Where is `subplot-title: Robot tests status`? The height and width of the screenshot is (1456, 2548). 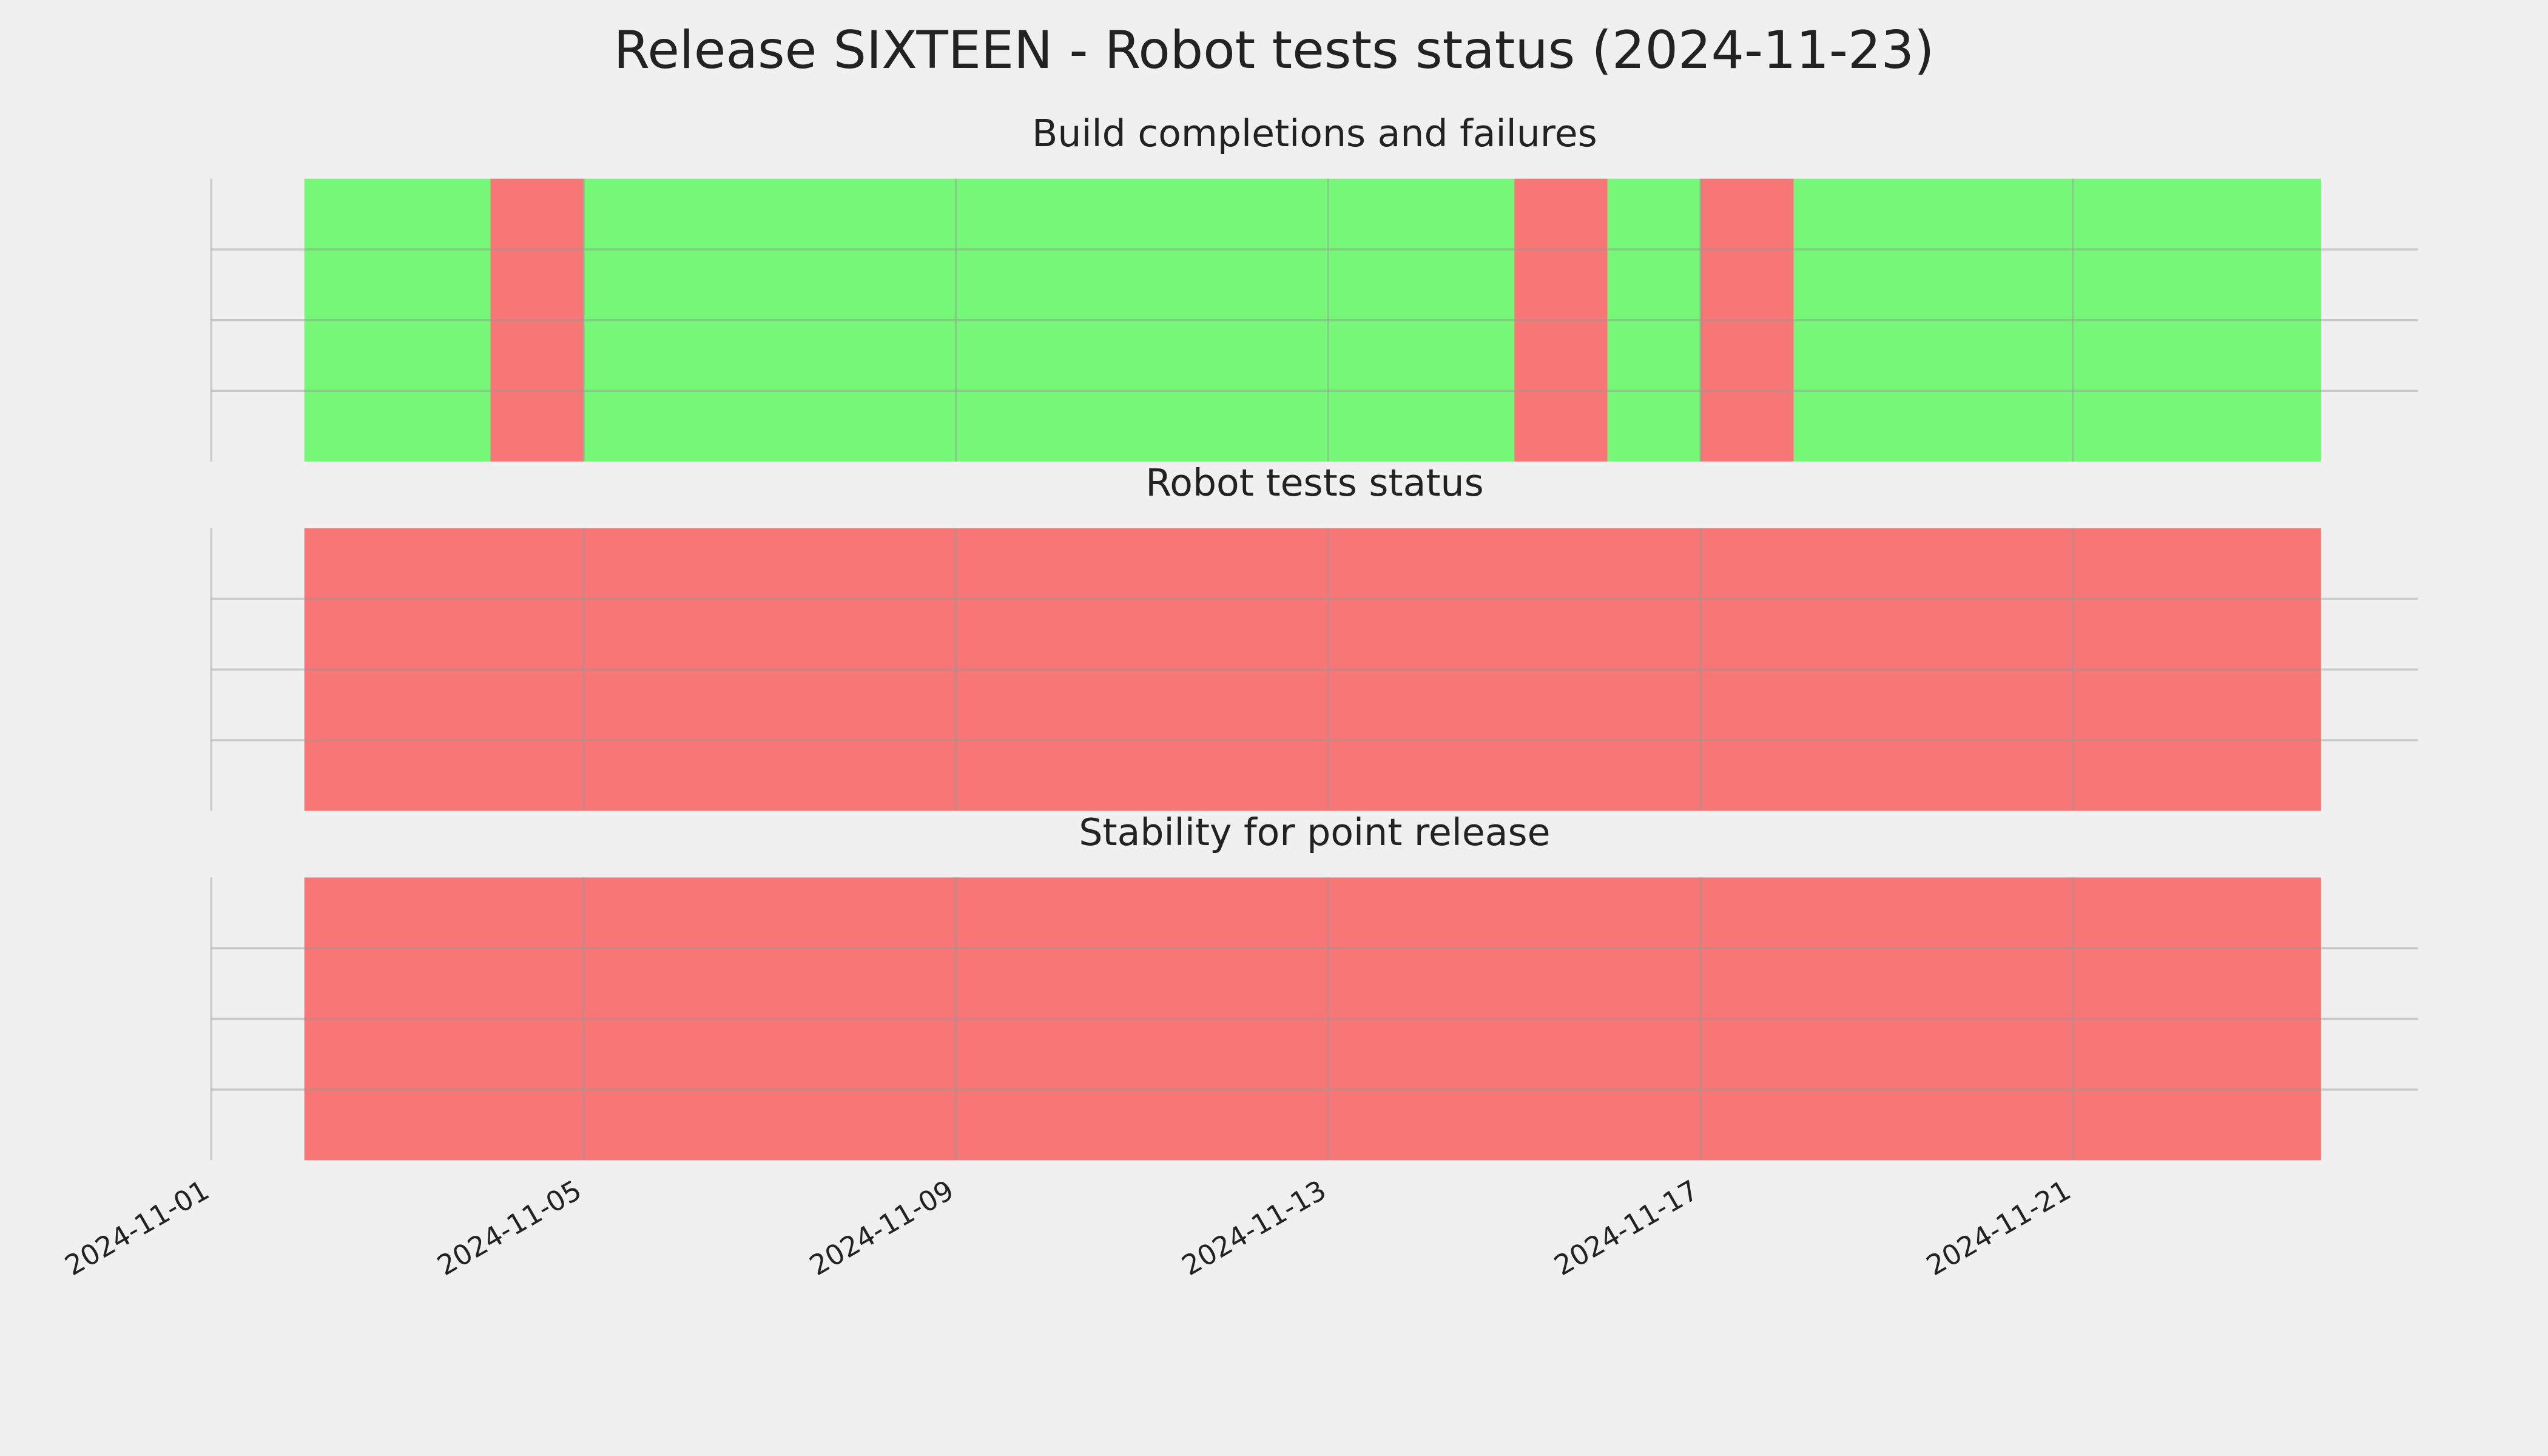
subplot-title: Robot tests status is located at coordinates (1314, 483).